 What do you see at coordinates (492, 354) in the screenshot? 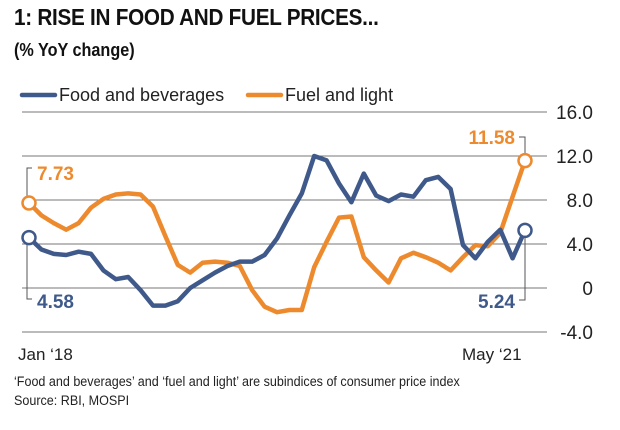
I see `x-tick-label: May ‘21` at bounding box center [492, 354].